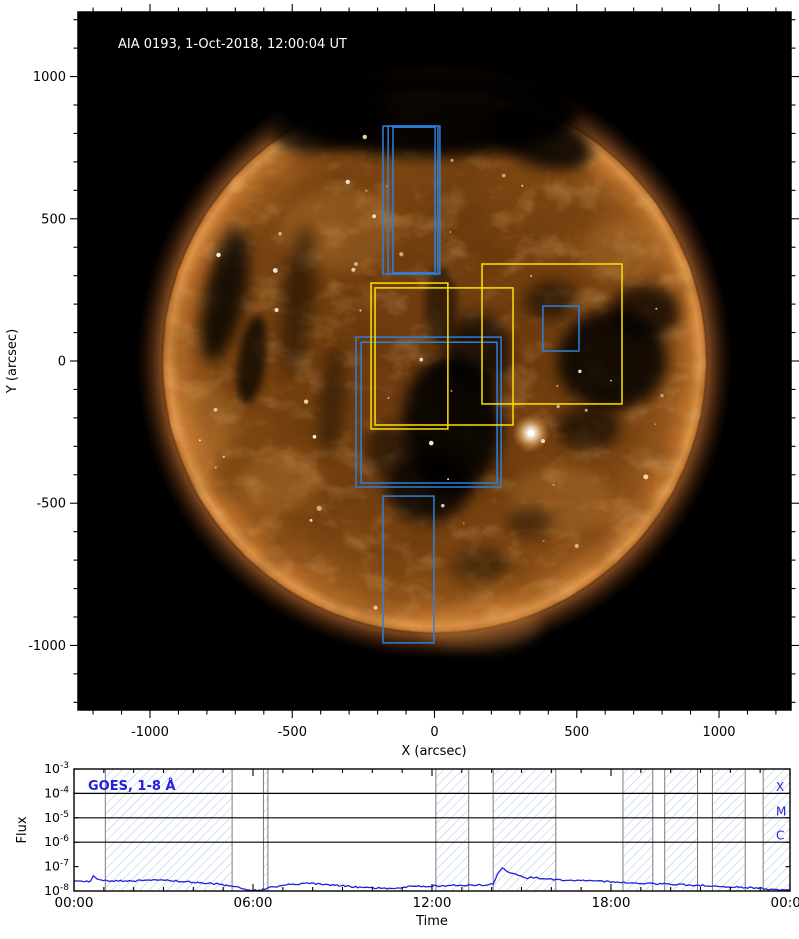 The image size is (799, 939). I want to click on goes-x-tick-label: 06:00, so click(253, 903).